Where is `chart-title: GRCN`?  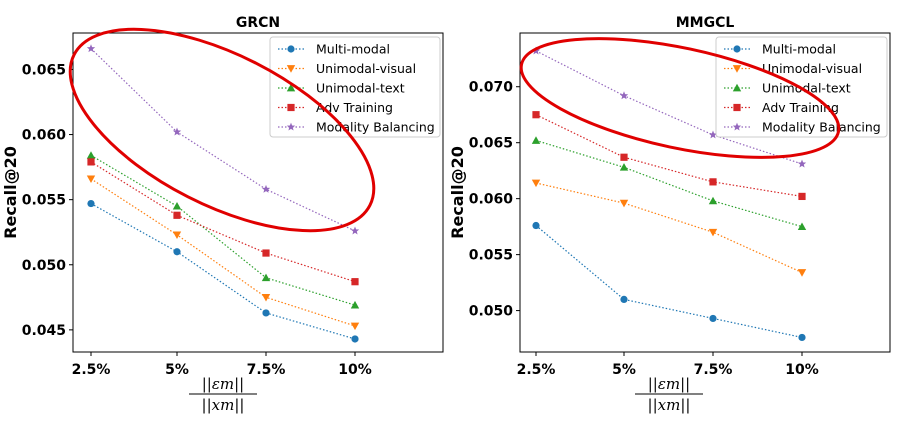 chart-title: GRCN is located at coordinates (258, 23).